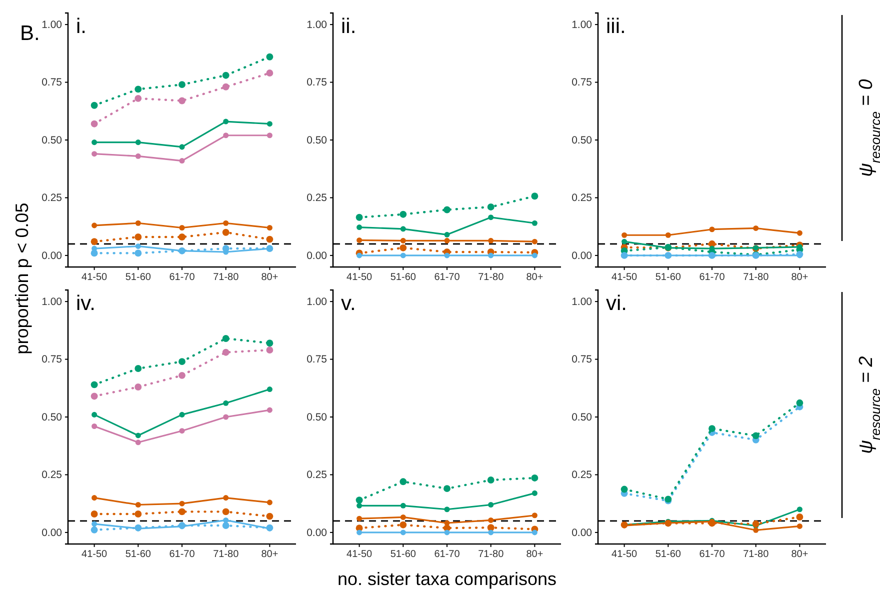  I want to click on chart-title: iii., so click(616, 26).